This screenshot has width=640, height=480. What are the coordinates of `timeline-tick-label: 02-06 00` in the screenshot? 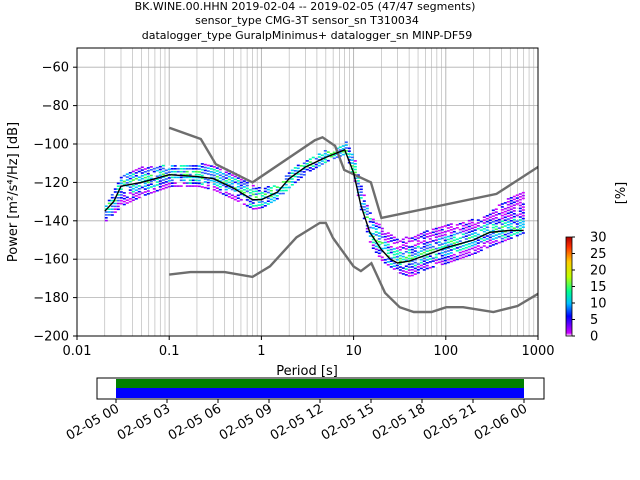 It's located at (501, 422).